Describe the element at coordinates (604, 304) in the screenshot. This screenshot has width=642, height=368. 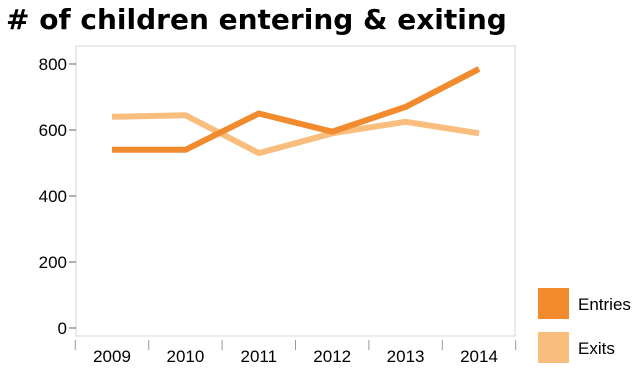
I see `legend-label-entries: Entries` at that location.